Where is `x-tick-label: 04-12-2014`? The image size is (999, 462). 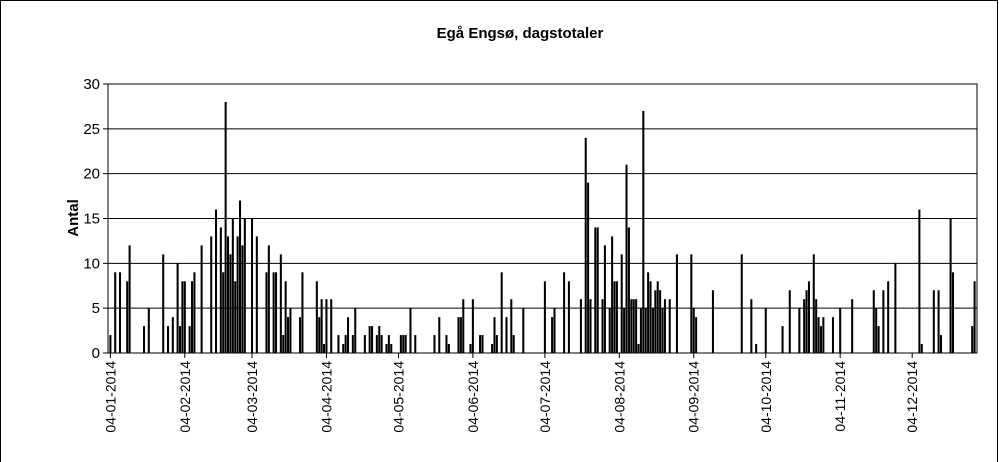
x-tick-label: 04-12-2014 is located at coordinates (912, 397).